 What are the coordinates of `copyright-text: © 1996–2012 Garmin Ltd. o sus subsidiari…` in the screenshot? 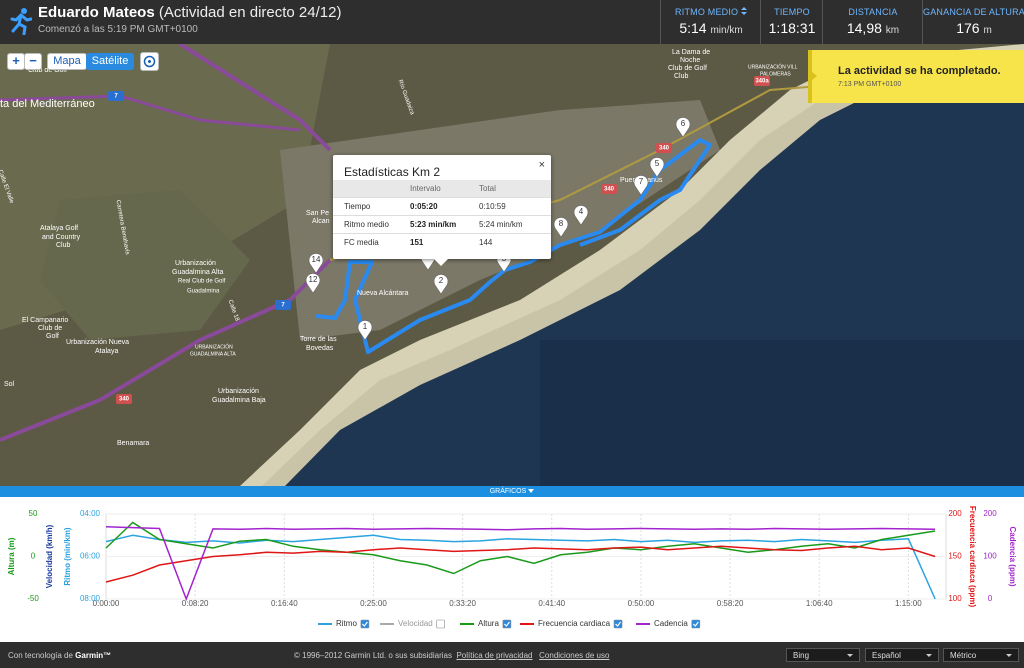 It's located at (373, 655).